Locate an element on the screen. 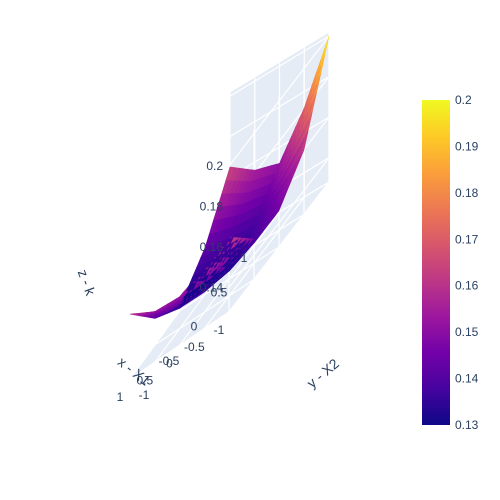  y-tick-label: 0 is located at coordinates (194, 327).